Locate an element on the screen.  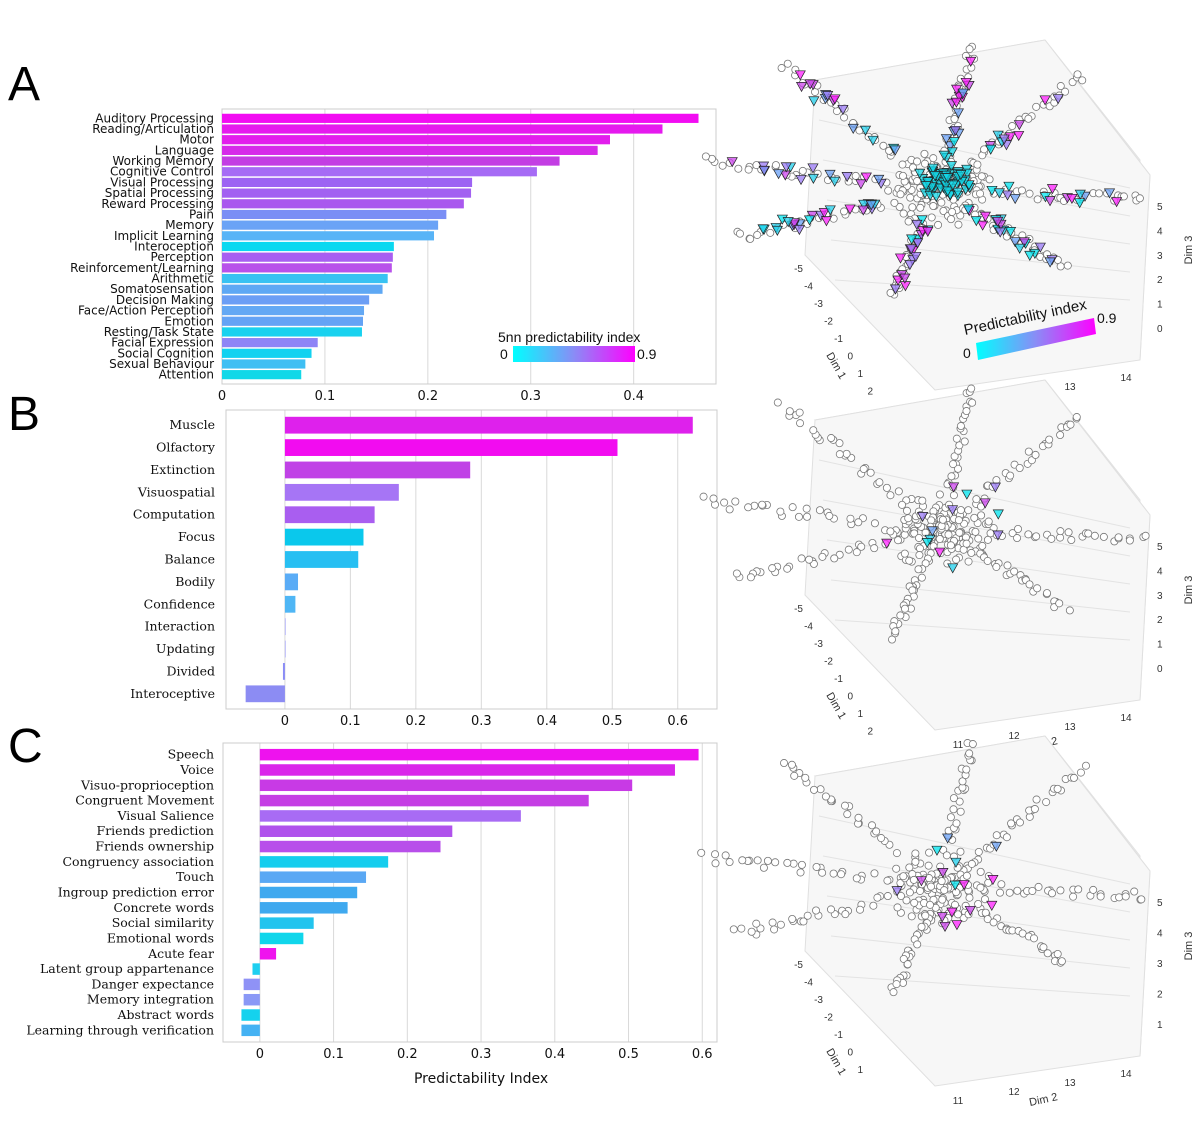
dim3-tick-b-5: 5 is located at coordinates (1160, 547).